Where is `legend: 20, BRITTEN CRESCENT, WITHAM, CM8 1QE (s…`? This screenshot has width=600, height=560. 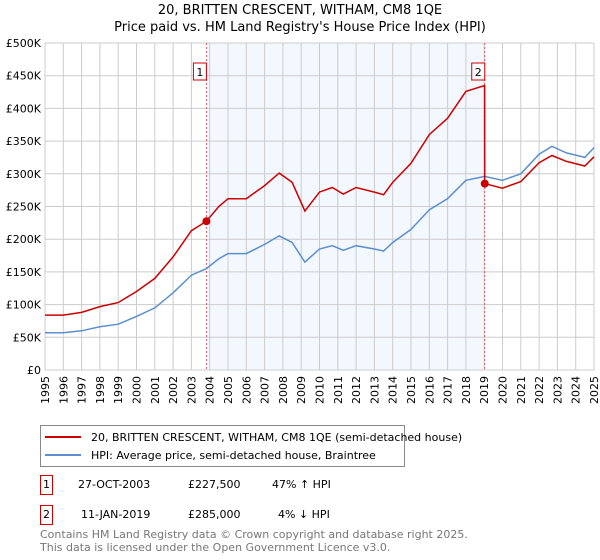
legend: 20, BRITTEN CRESCENT, WITHAM, CM8 1QE (s… is located at coordinates (251, 446).